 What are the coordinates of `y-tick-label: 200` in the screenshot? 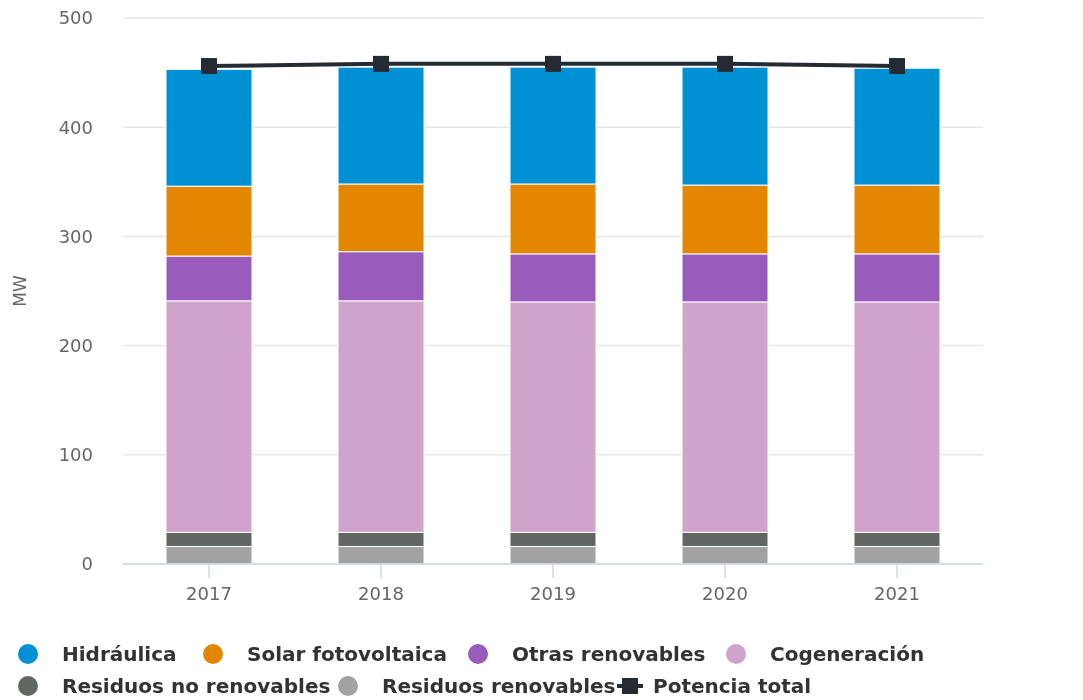 It's located at (75, 345).